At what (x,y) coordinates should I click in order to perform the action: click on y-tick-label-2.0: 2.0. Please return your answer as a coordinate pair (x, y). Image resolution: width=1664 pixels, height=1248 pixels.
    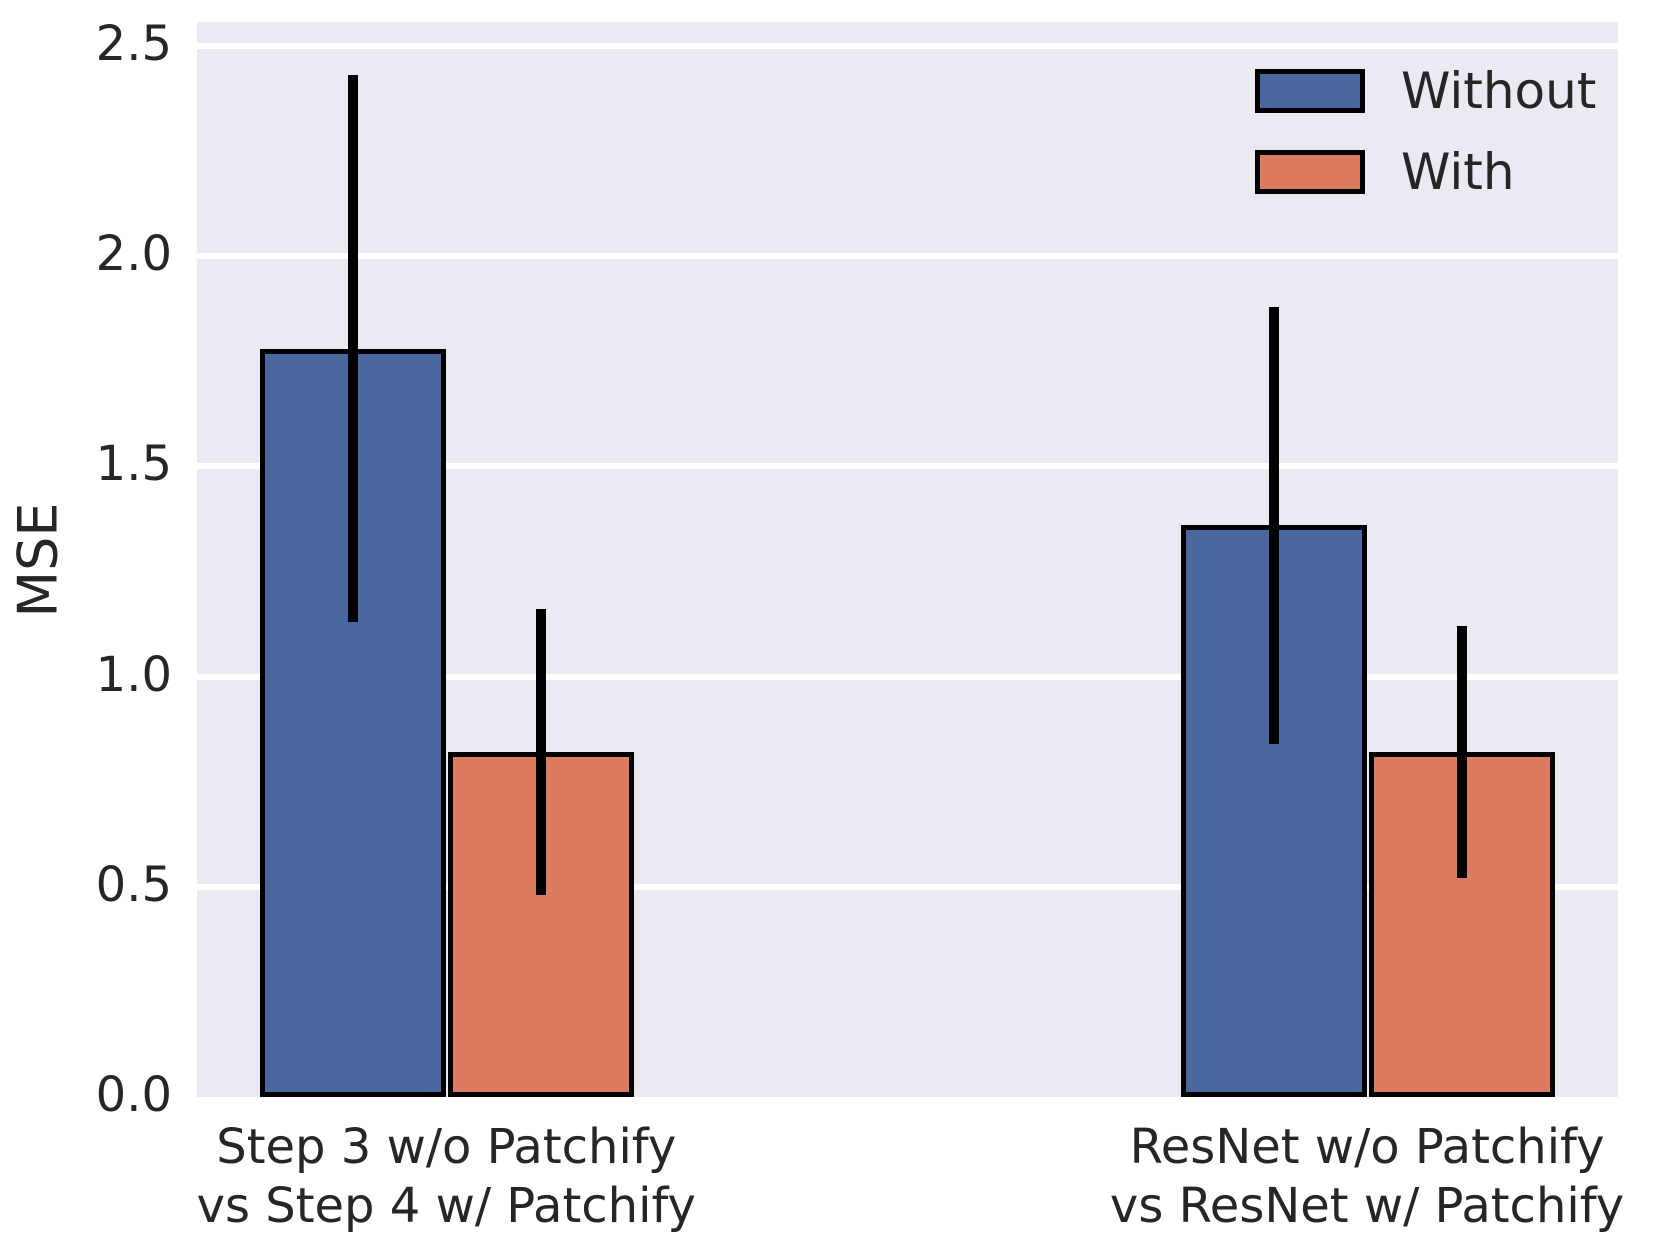
    Looking at the image, I should click on (133, 254).